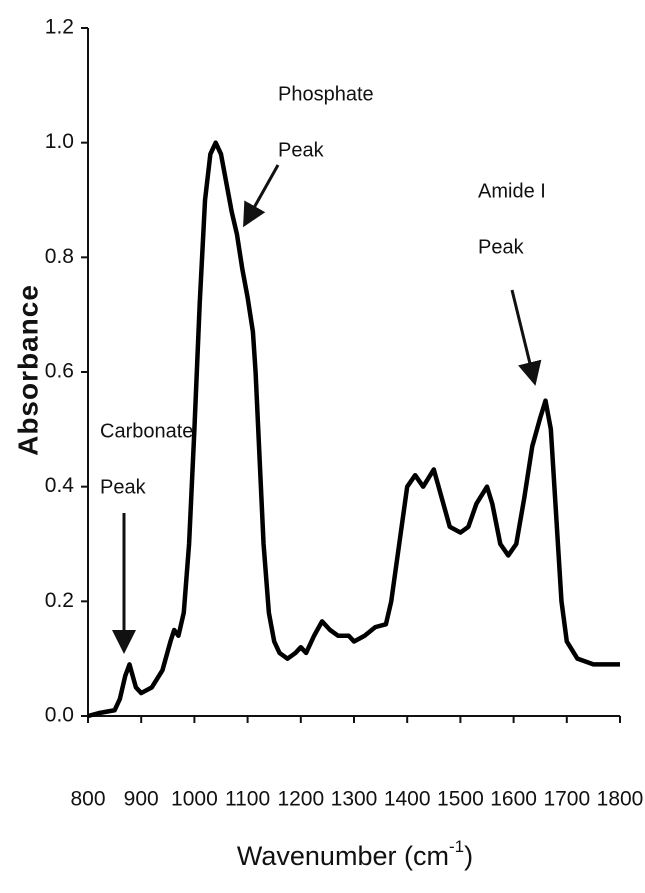  I want to click on x-axis-label: Wavenumber (cm-1), so click(355, 854).